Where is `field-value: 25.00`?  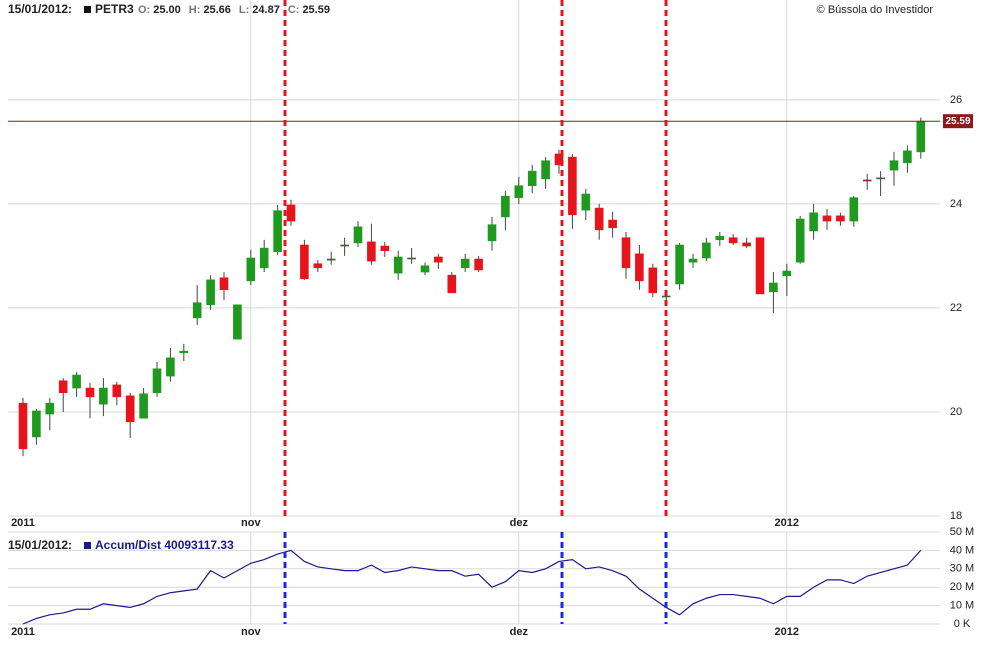
field-value: 25.00 is located at coordinates (167, 10).